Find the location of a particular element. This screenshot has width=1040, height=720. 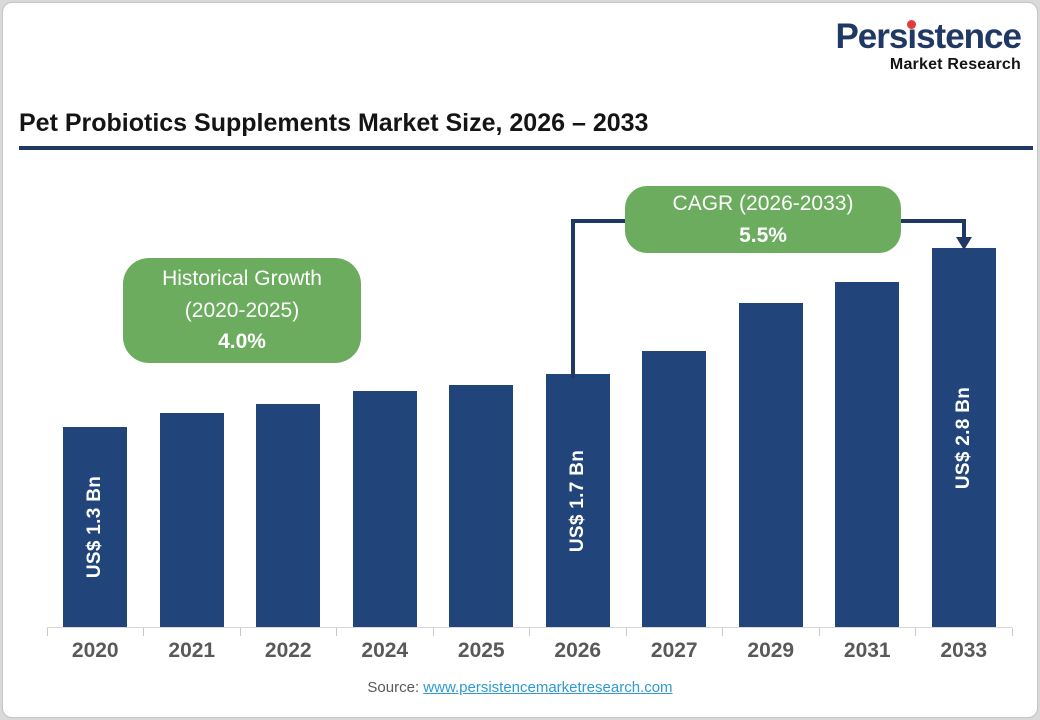

pmr-logo: Persistence Market Research is located at coordinates (928, 45).